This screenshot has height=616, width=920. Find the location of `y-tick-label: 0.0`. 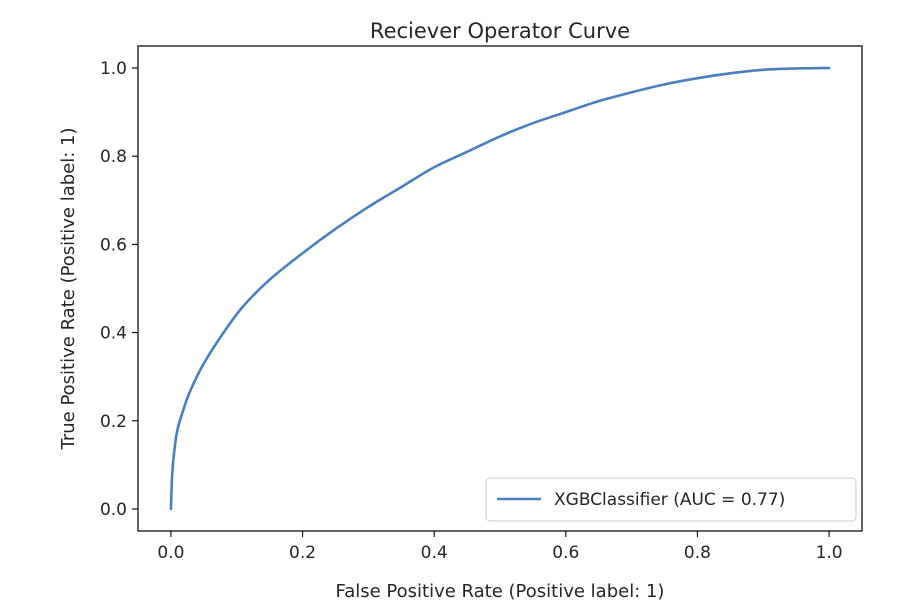

y-tick-label: 0.0 is located at coordinates (113, 510).